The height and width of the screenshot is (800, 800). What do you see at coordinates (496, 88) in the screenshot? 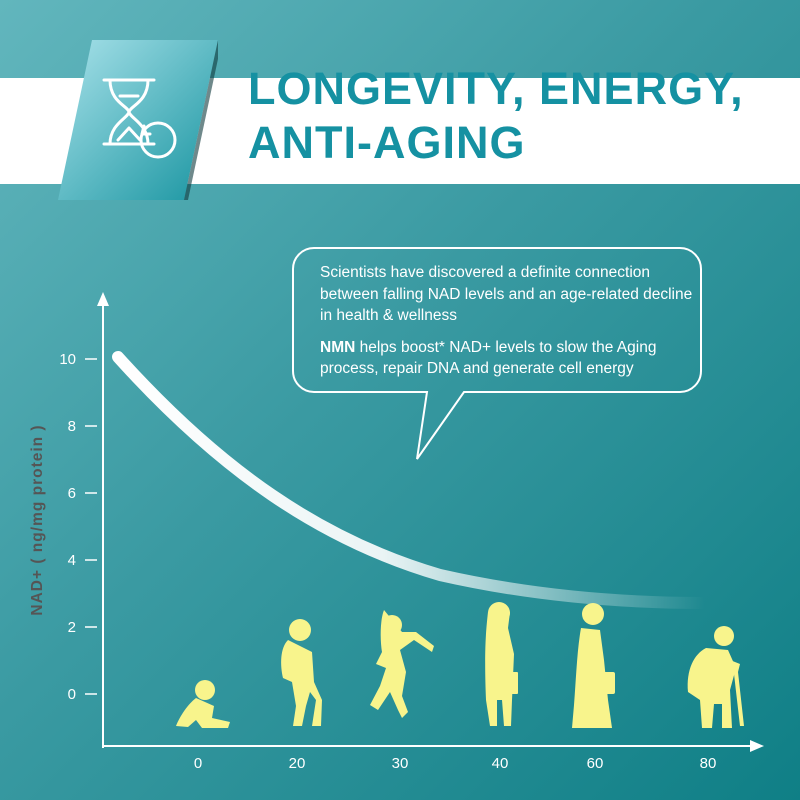
I see `title-line-1: LONGEVITY, ENERGY,` at bounding box center [496, 88].